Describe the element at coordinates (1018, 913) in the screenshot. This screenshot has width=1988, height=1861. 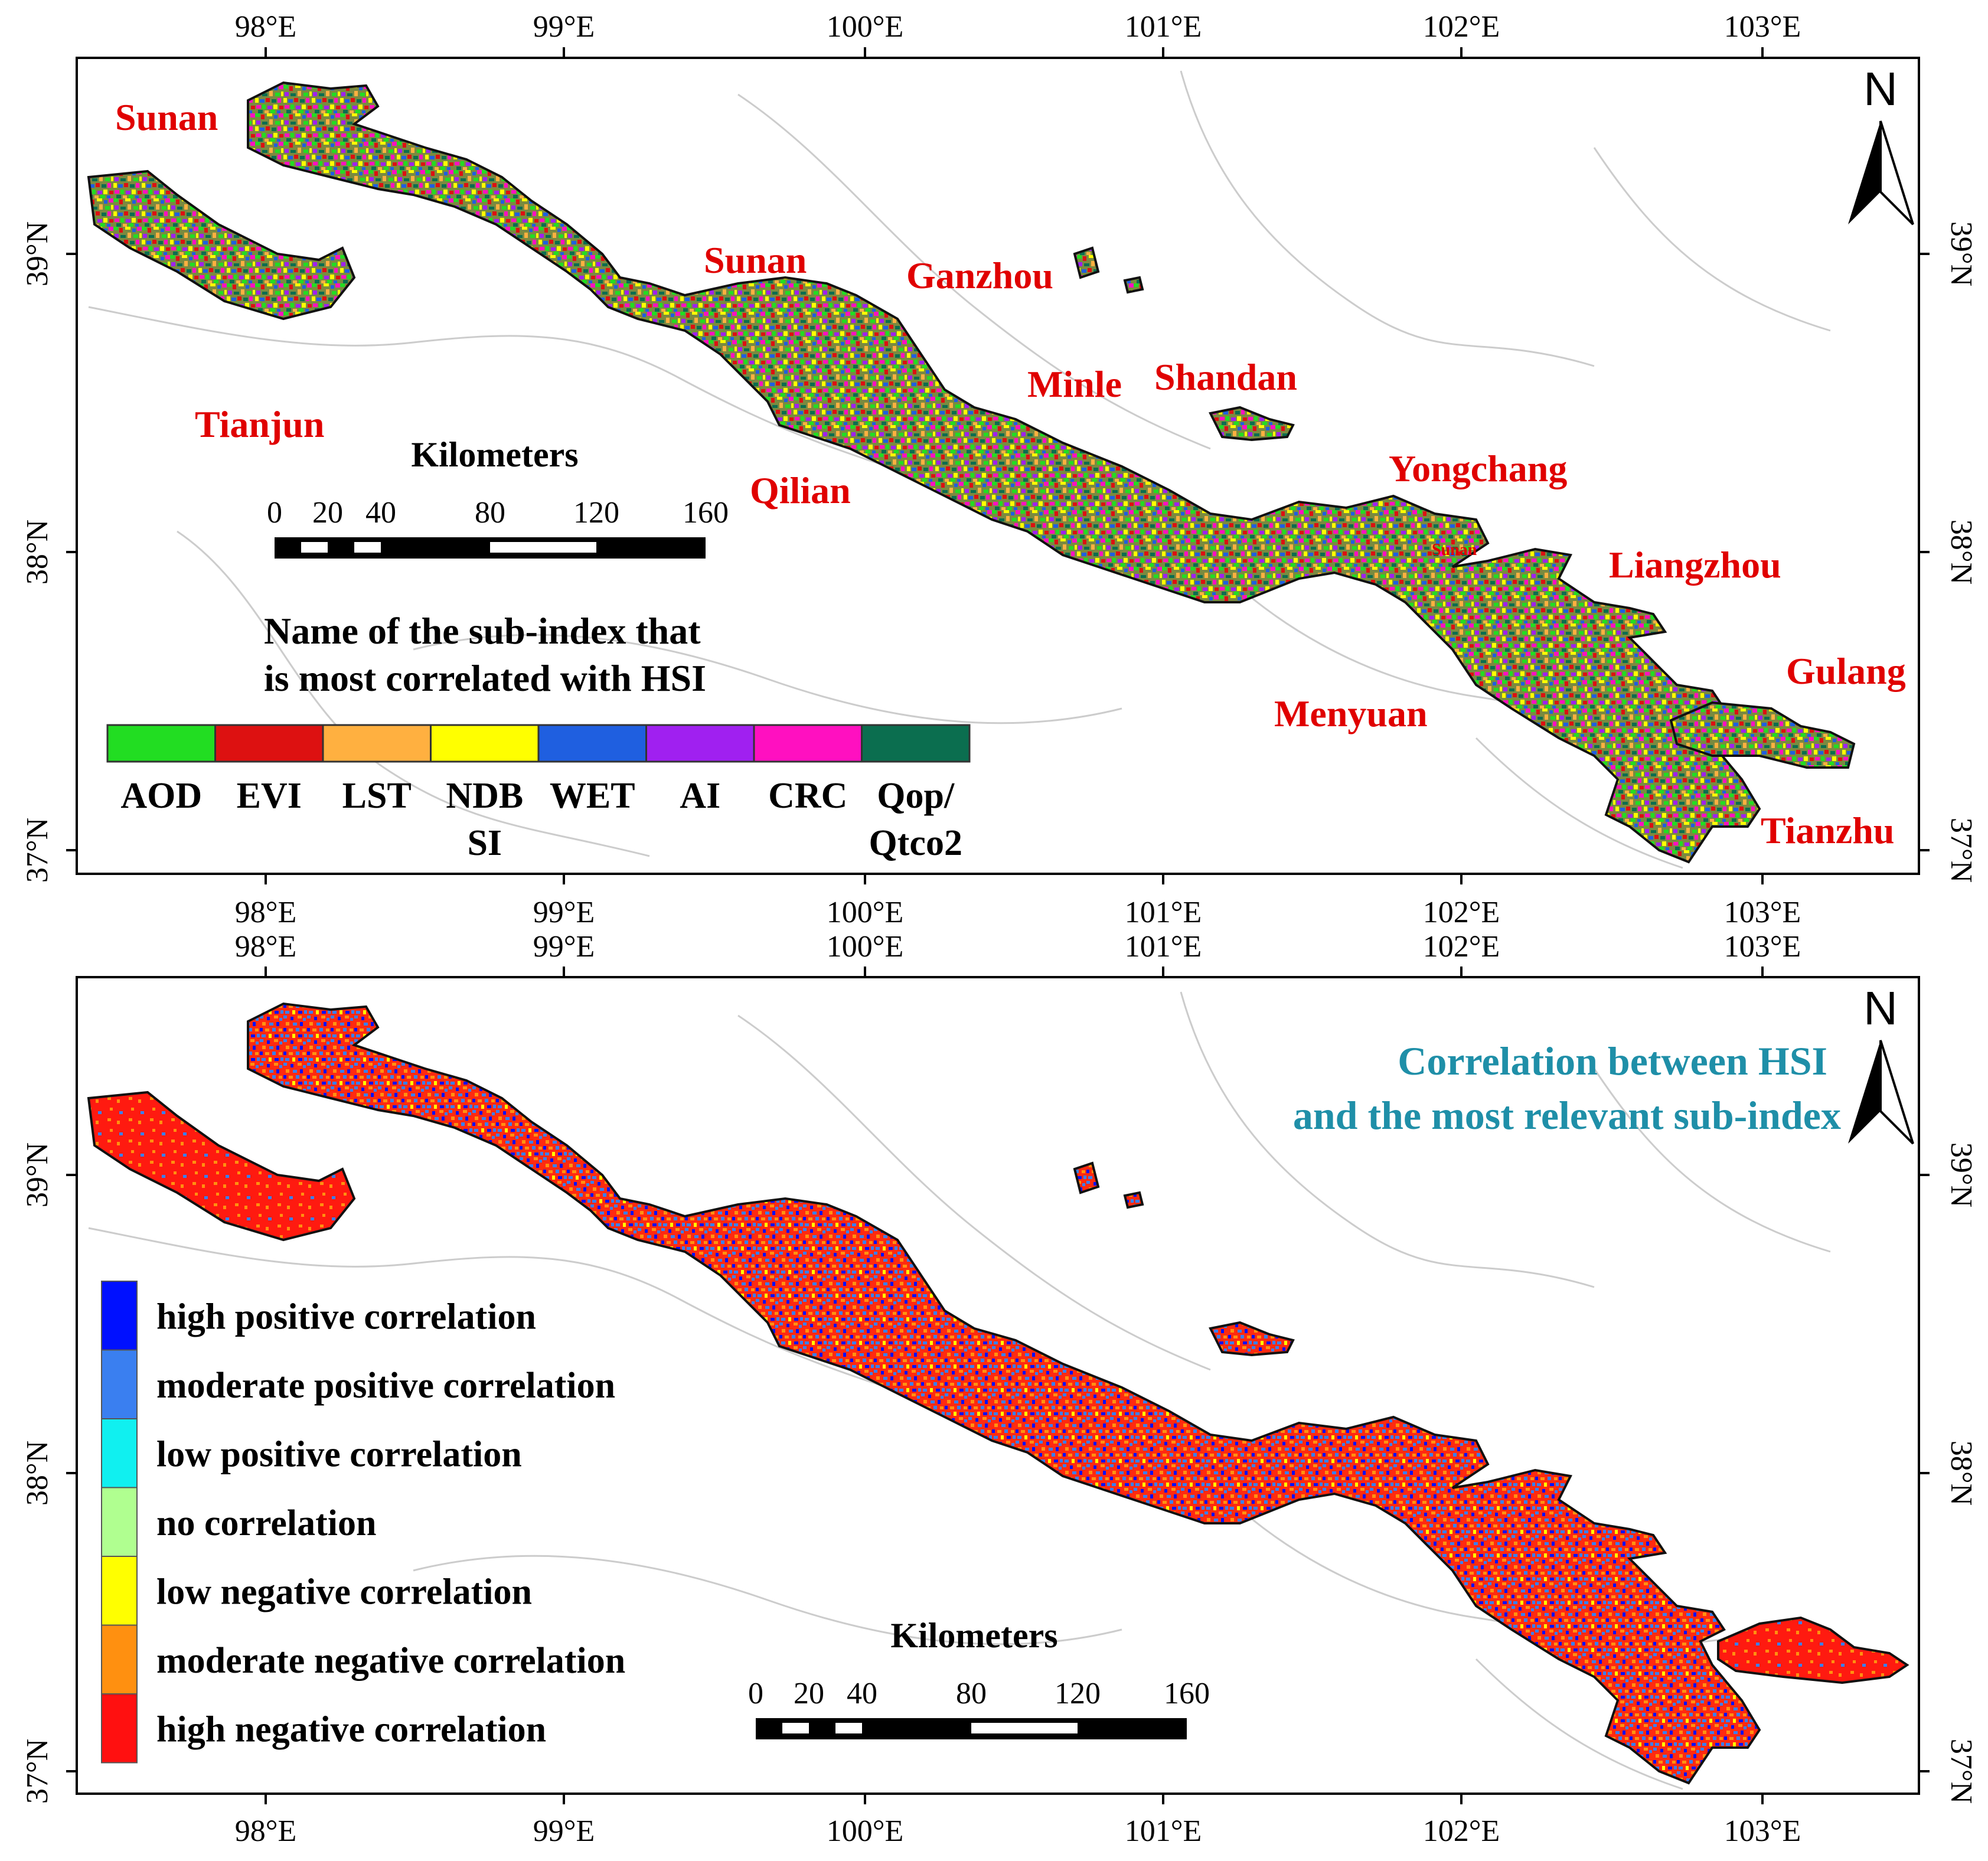
I see `map1-lon-labels-bottom: 98°E 99°E 100°E 101°E 102°E 103°E` at that location.